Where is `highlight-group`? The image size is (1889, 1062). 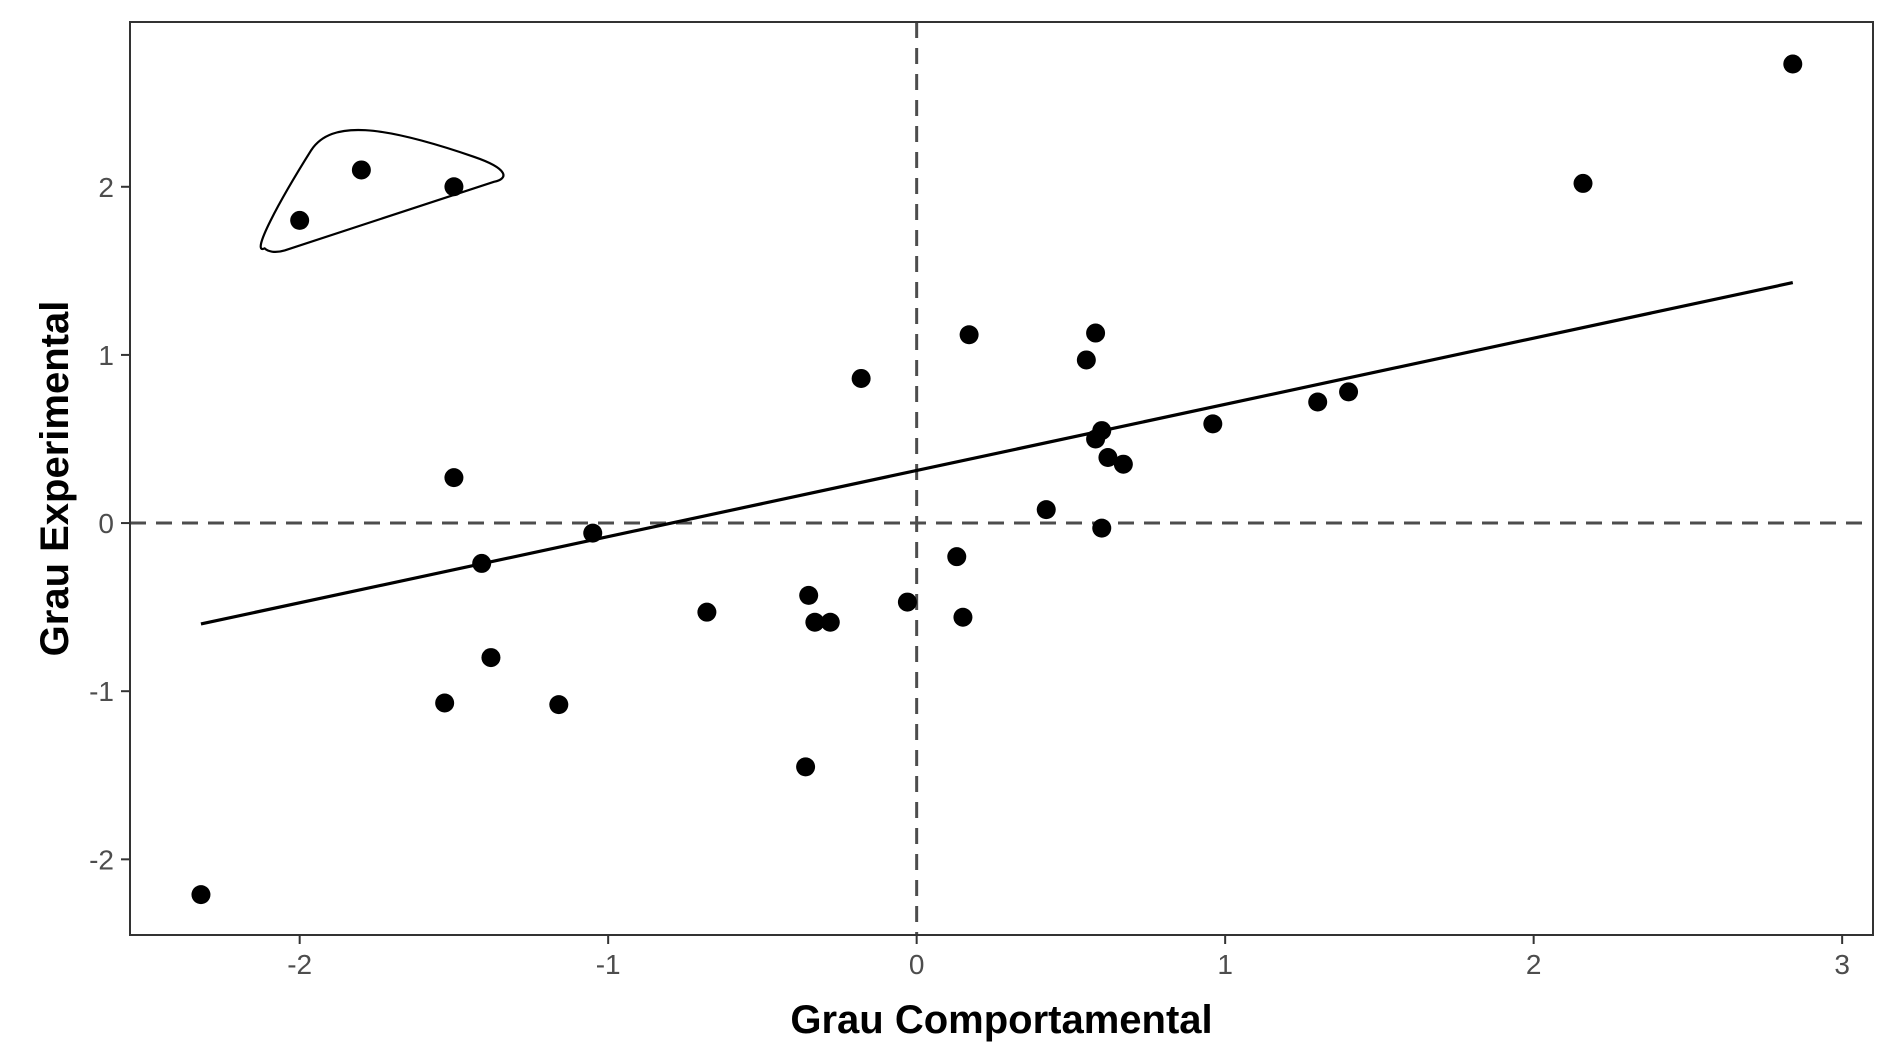
highlight-group is located at coordinates (382, 190).